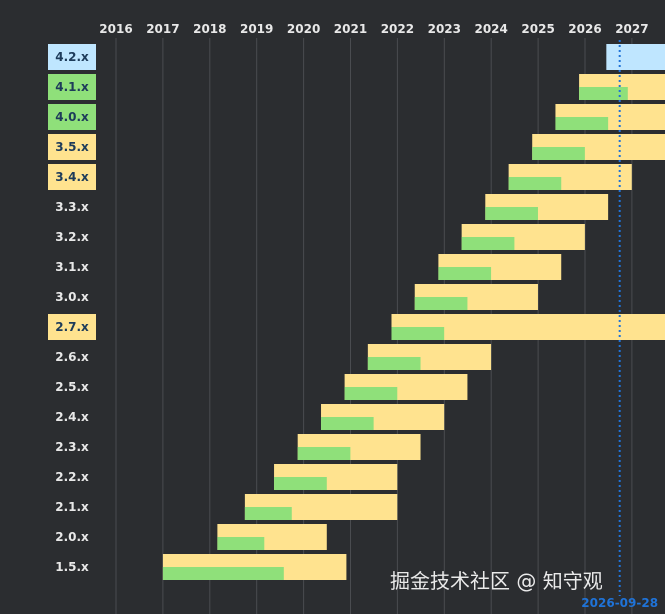 This screenshot has width=665, height=614. What do you see at coordinates (72, 477) in the screenshot?
I see `version-label-2.2.x: 2.2.x` at bounding box center [72, 477].